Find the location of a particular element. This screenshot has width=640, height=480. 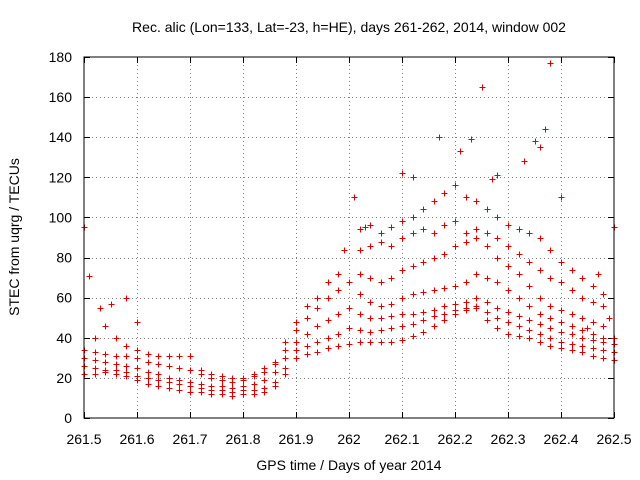

x-tick-label: 261.9 is located at coordinates (295, 439).